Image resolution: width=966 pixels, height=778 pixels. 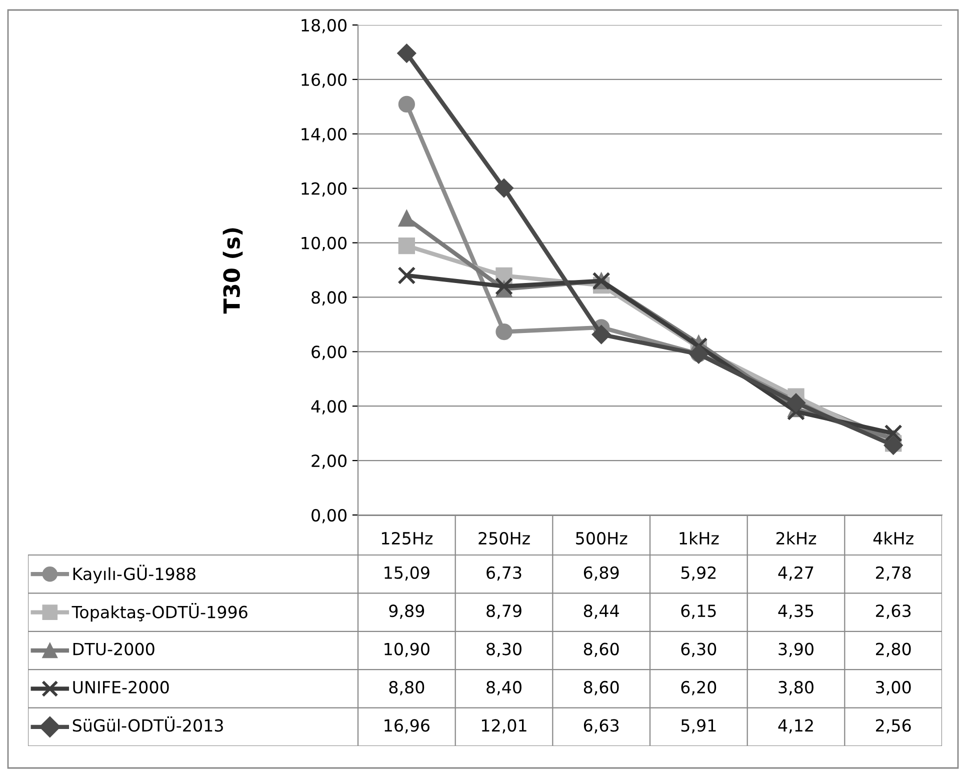 What do you see at coordinates (324, 189) in the screenshot?
I see `y-tick-label: 12,00` at bounding box center [324, 189].